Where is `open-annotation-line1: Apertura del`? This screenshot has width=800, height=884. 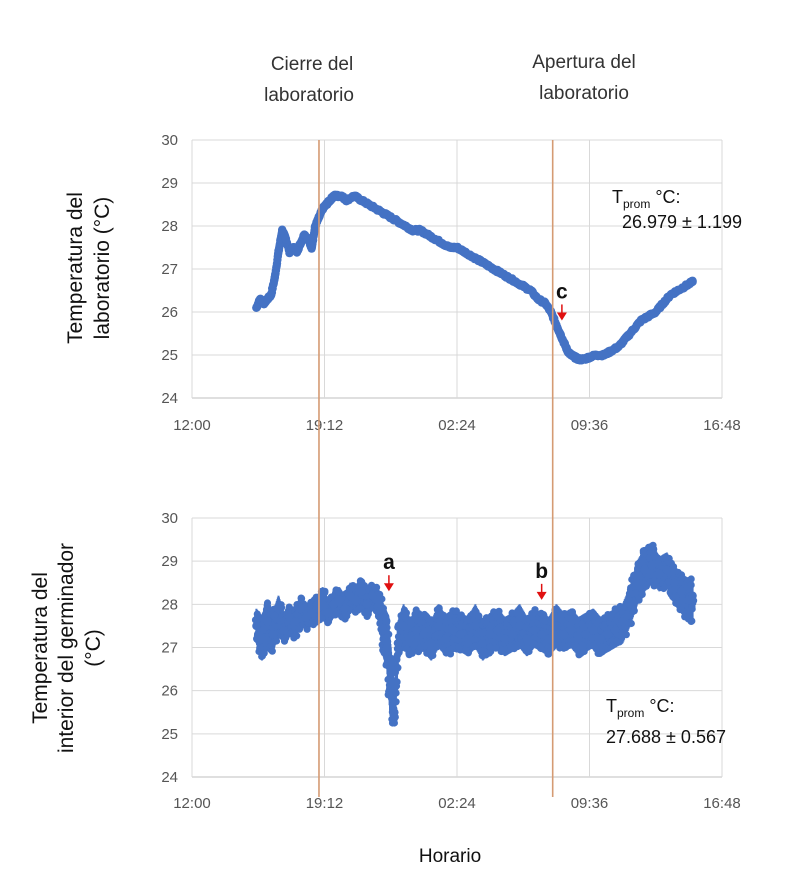 open-annotation-line1: Apertura del is located at coordinates (584, 62).